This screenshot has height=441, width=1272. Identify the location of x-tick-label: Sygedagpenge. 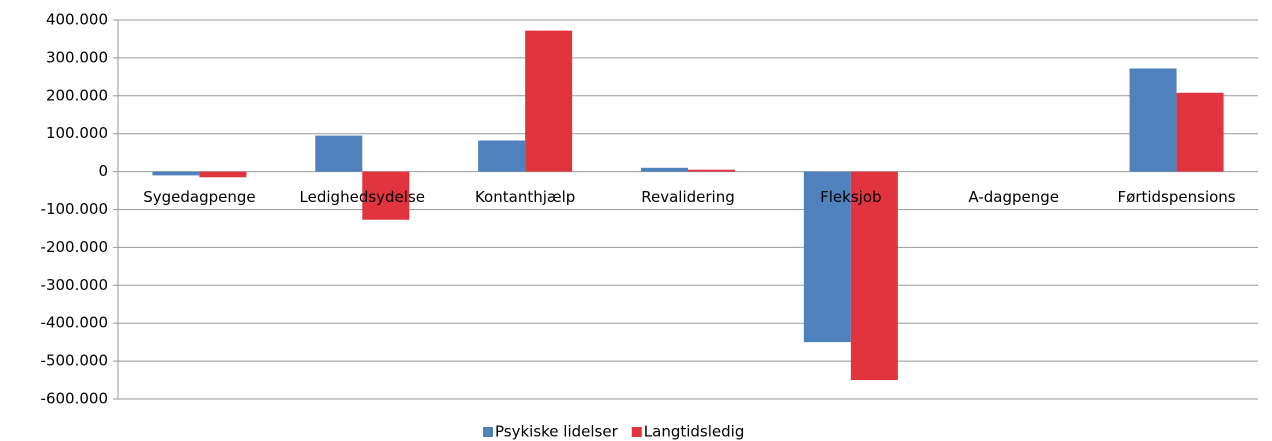
(199, 197).